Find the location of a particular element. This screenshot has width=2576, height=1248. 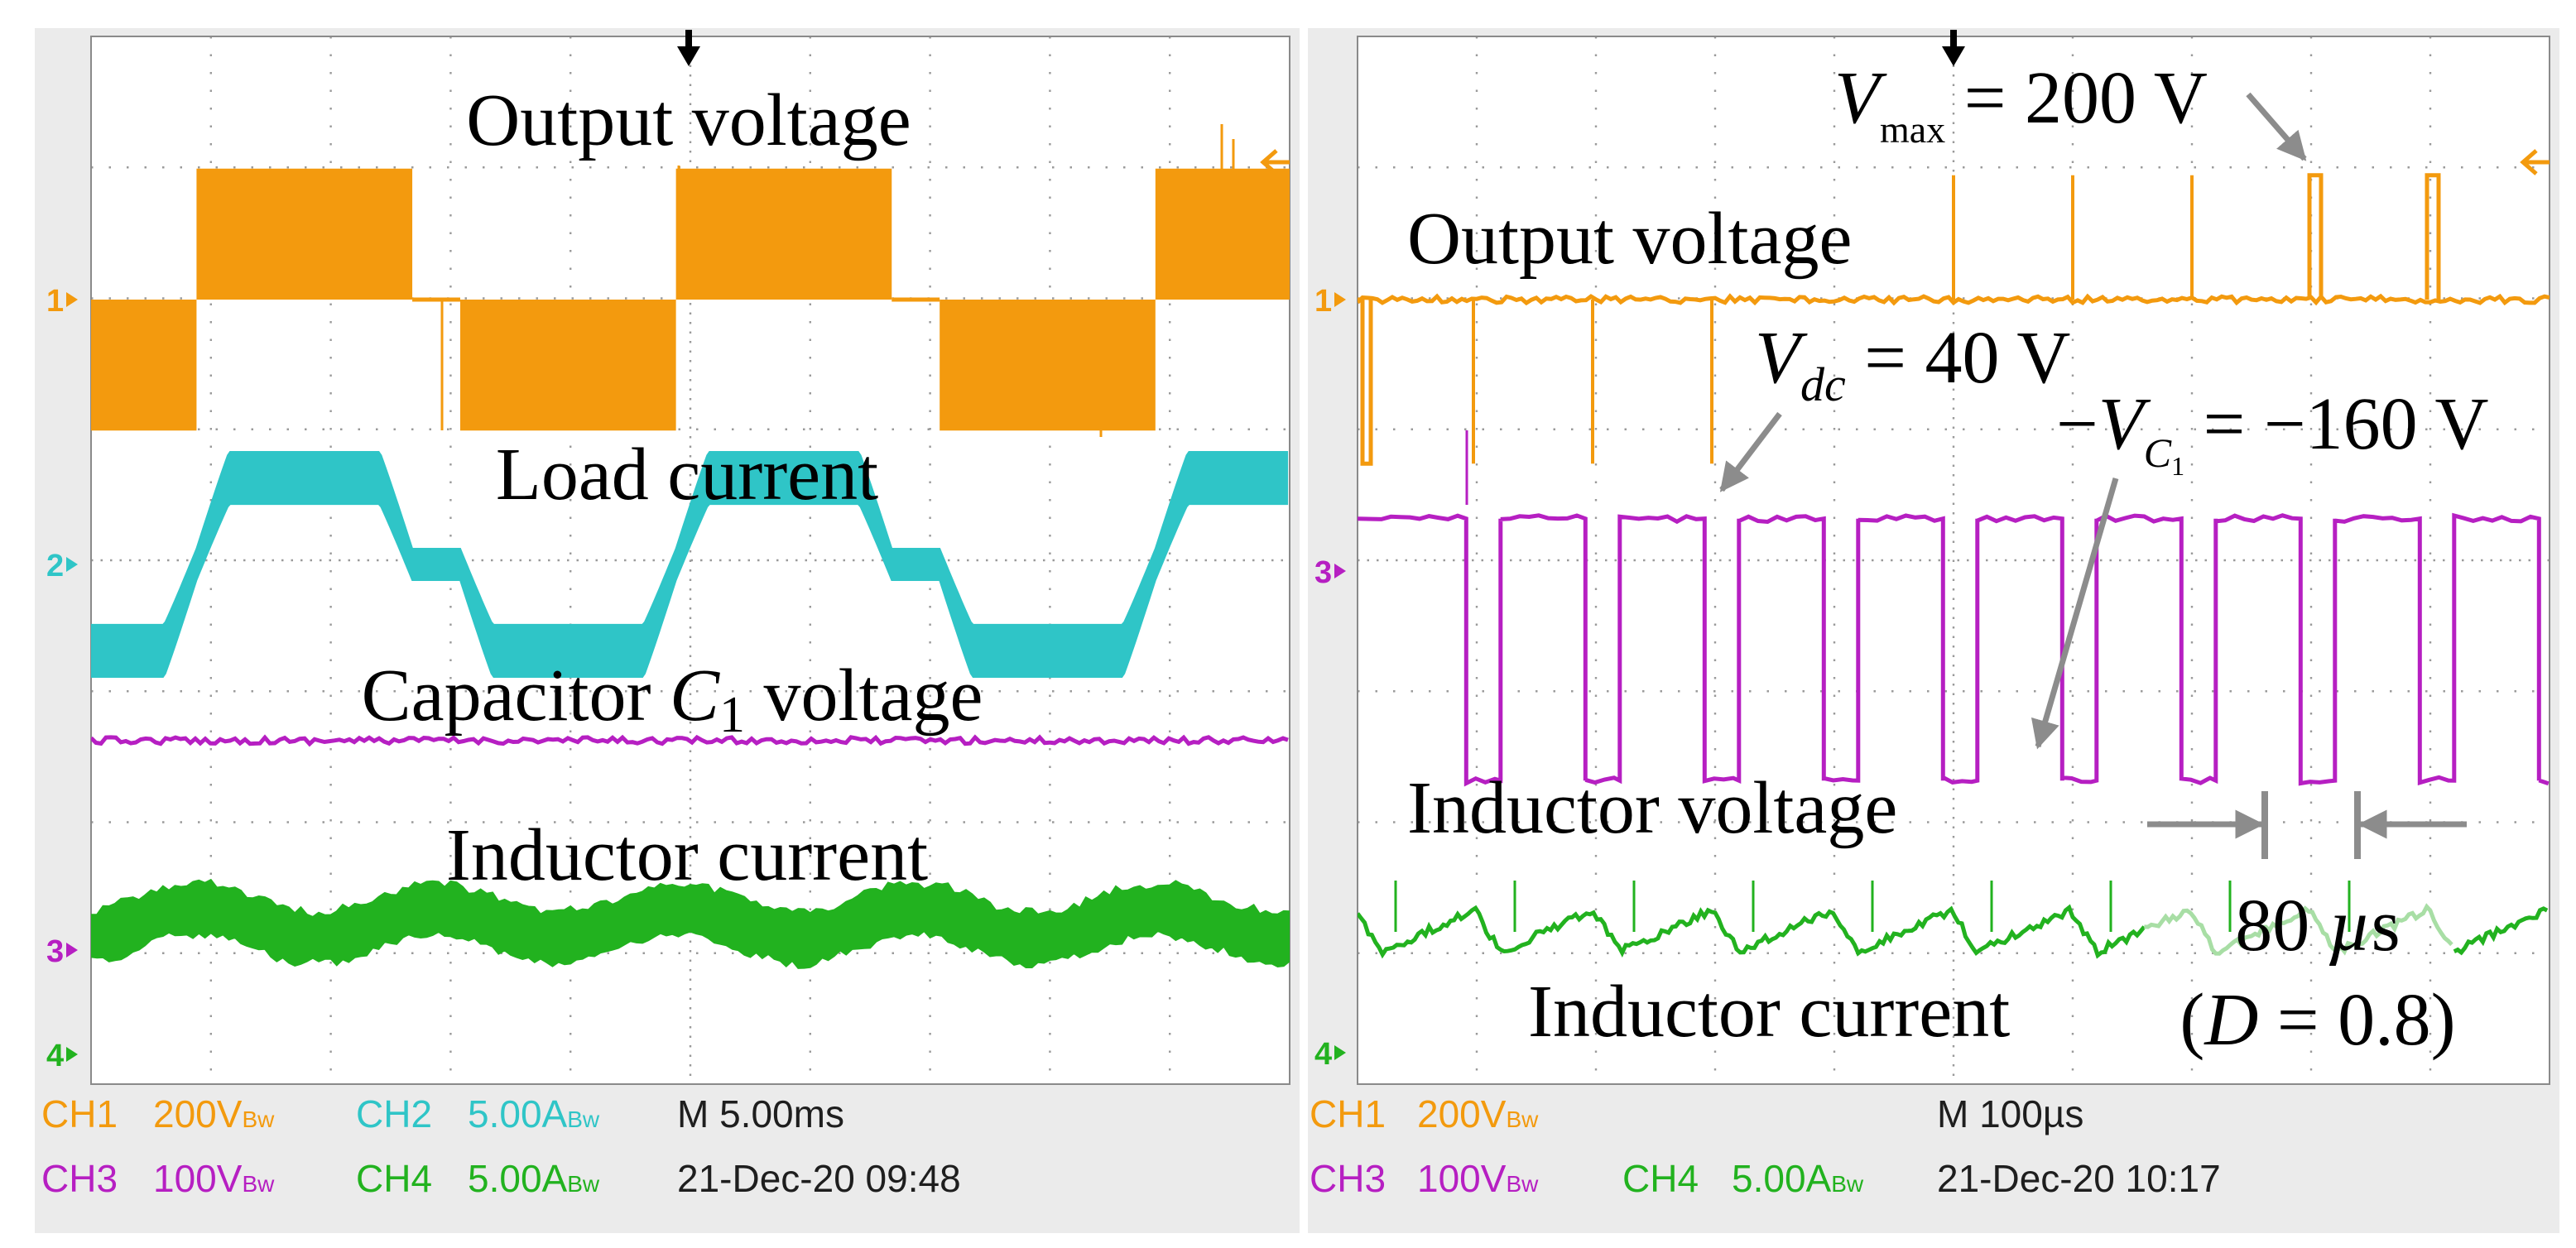

label-vc1-space is located at coordinates (2194, 424).